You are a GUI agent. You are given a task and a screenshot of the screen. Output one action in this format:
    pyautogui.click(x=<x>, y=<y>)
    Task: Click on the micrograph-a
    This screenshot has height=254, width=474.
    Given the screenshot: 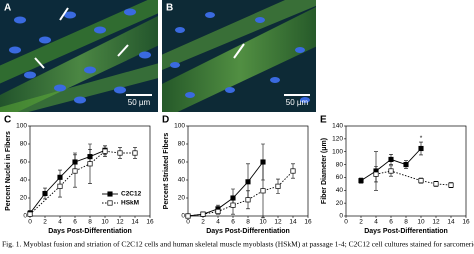 What is the action you would take?
    pyautogui.click(x=79, y=56)
    